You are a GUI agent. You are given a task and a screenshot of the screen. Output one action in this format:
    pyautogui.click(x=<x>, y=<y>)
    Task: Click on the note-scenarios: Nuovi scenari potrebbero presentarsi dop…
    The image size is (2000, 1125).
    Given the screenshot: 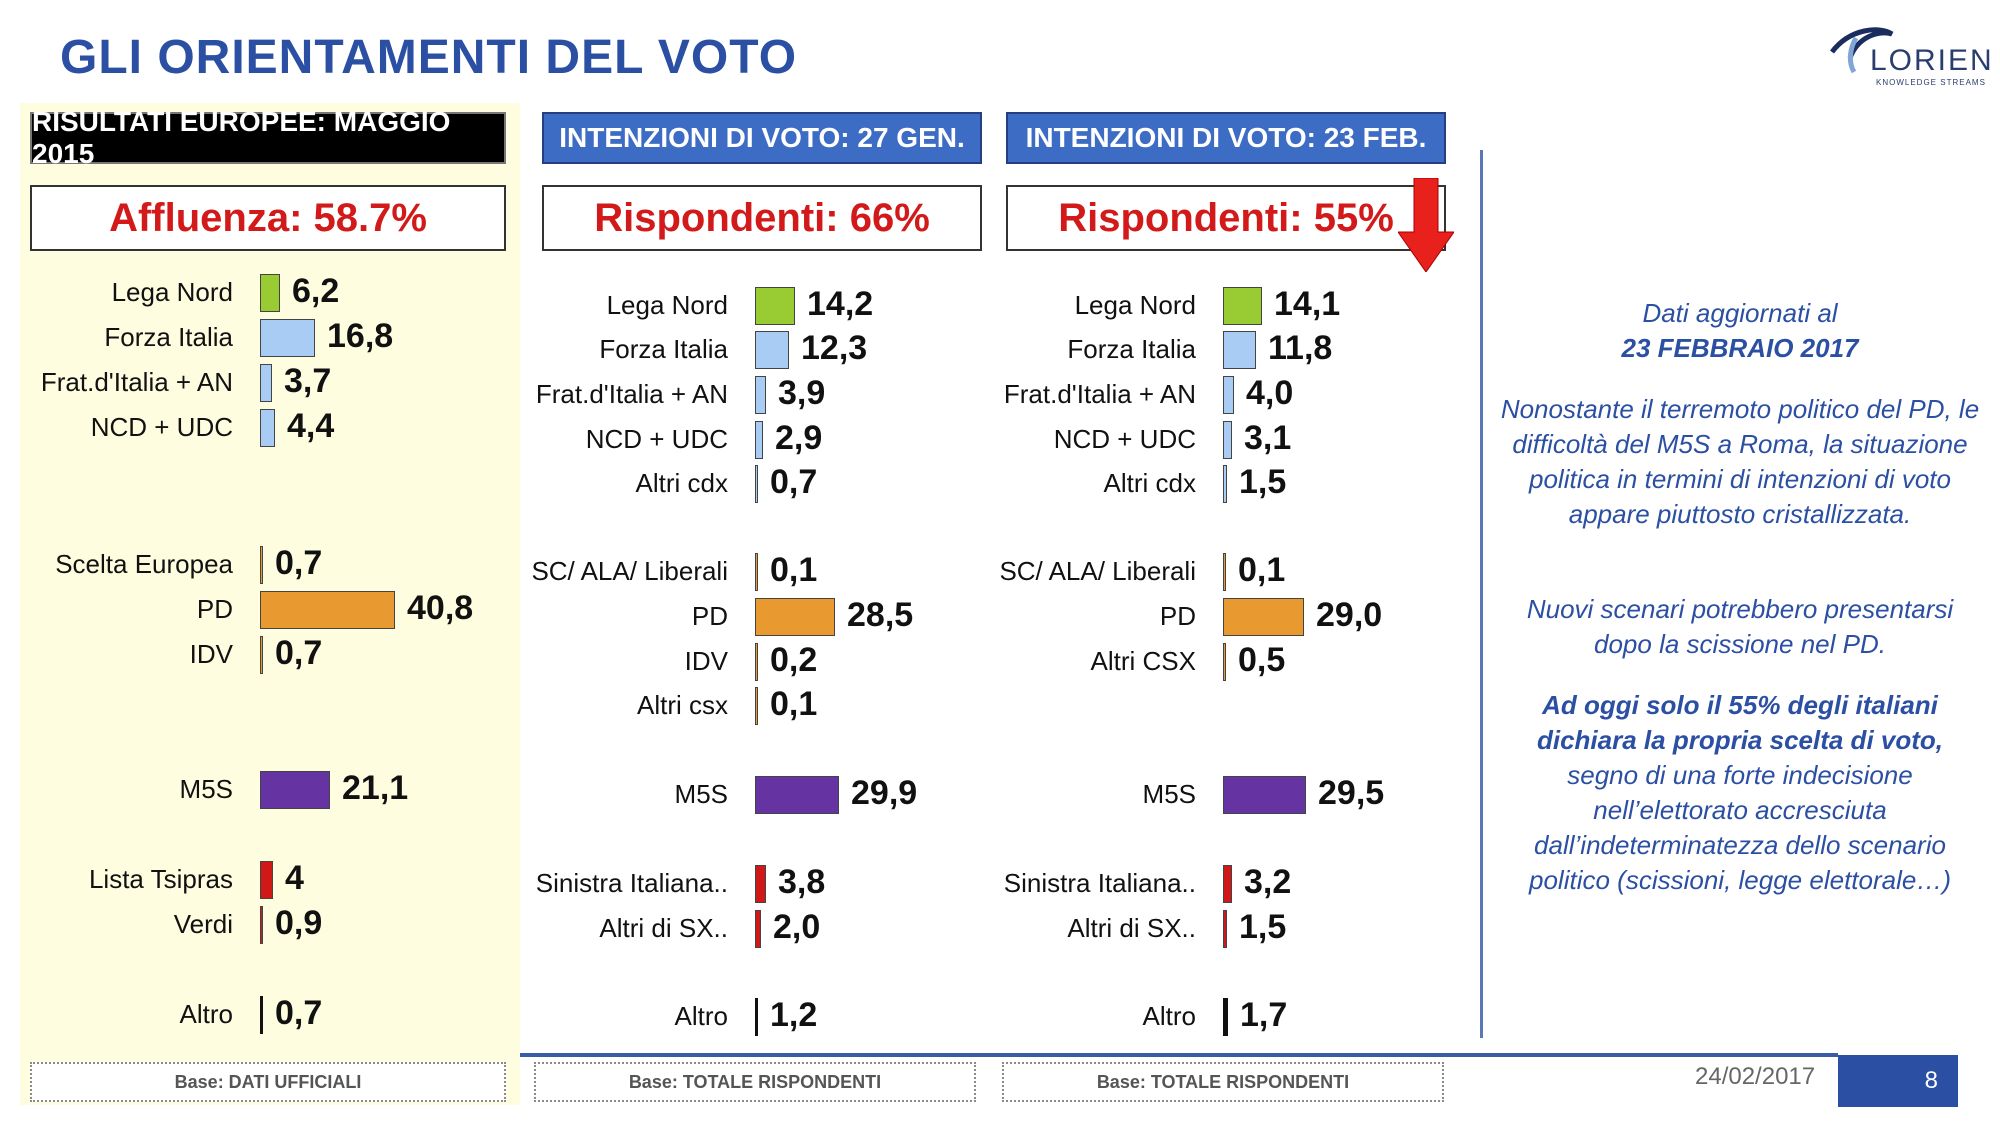 What is the action you would take?
    pyautogui.click(x=1740, y=626)
    